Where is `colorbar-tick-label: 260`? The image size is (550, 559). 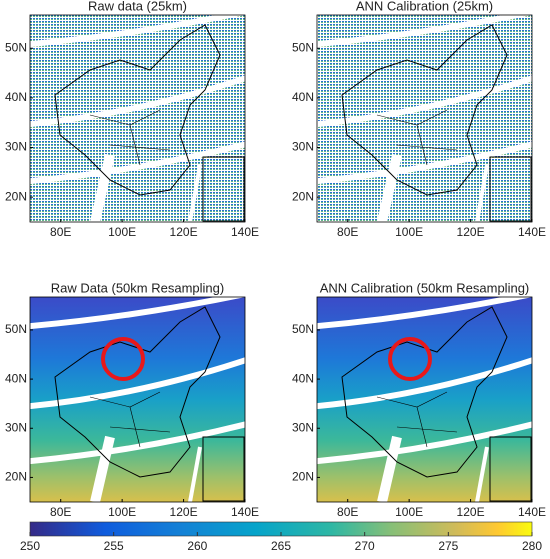
colorbar-tick-label: 260 is located at coordinates (197, 546).